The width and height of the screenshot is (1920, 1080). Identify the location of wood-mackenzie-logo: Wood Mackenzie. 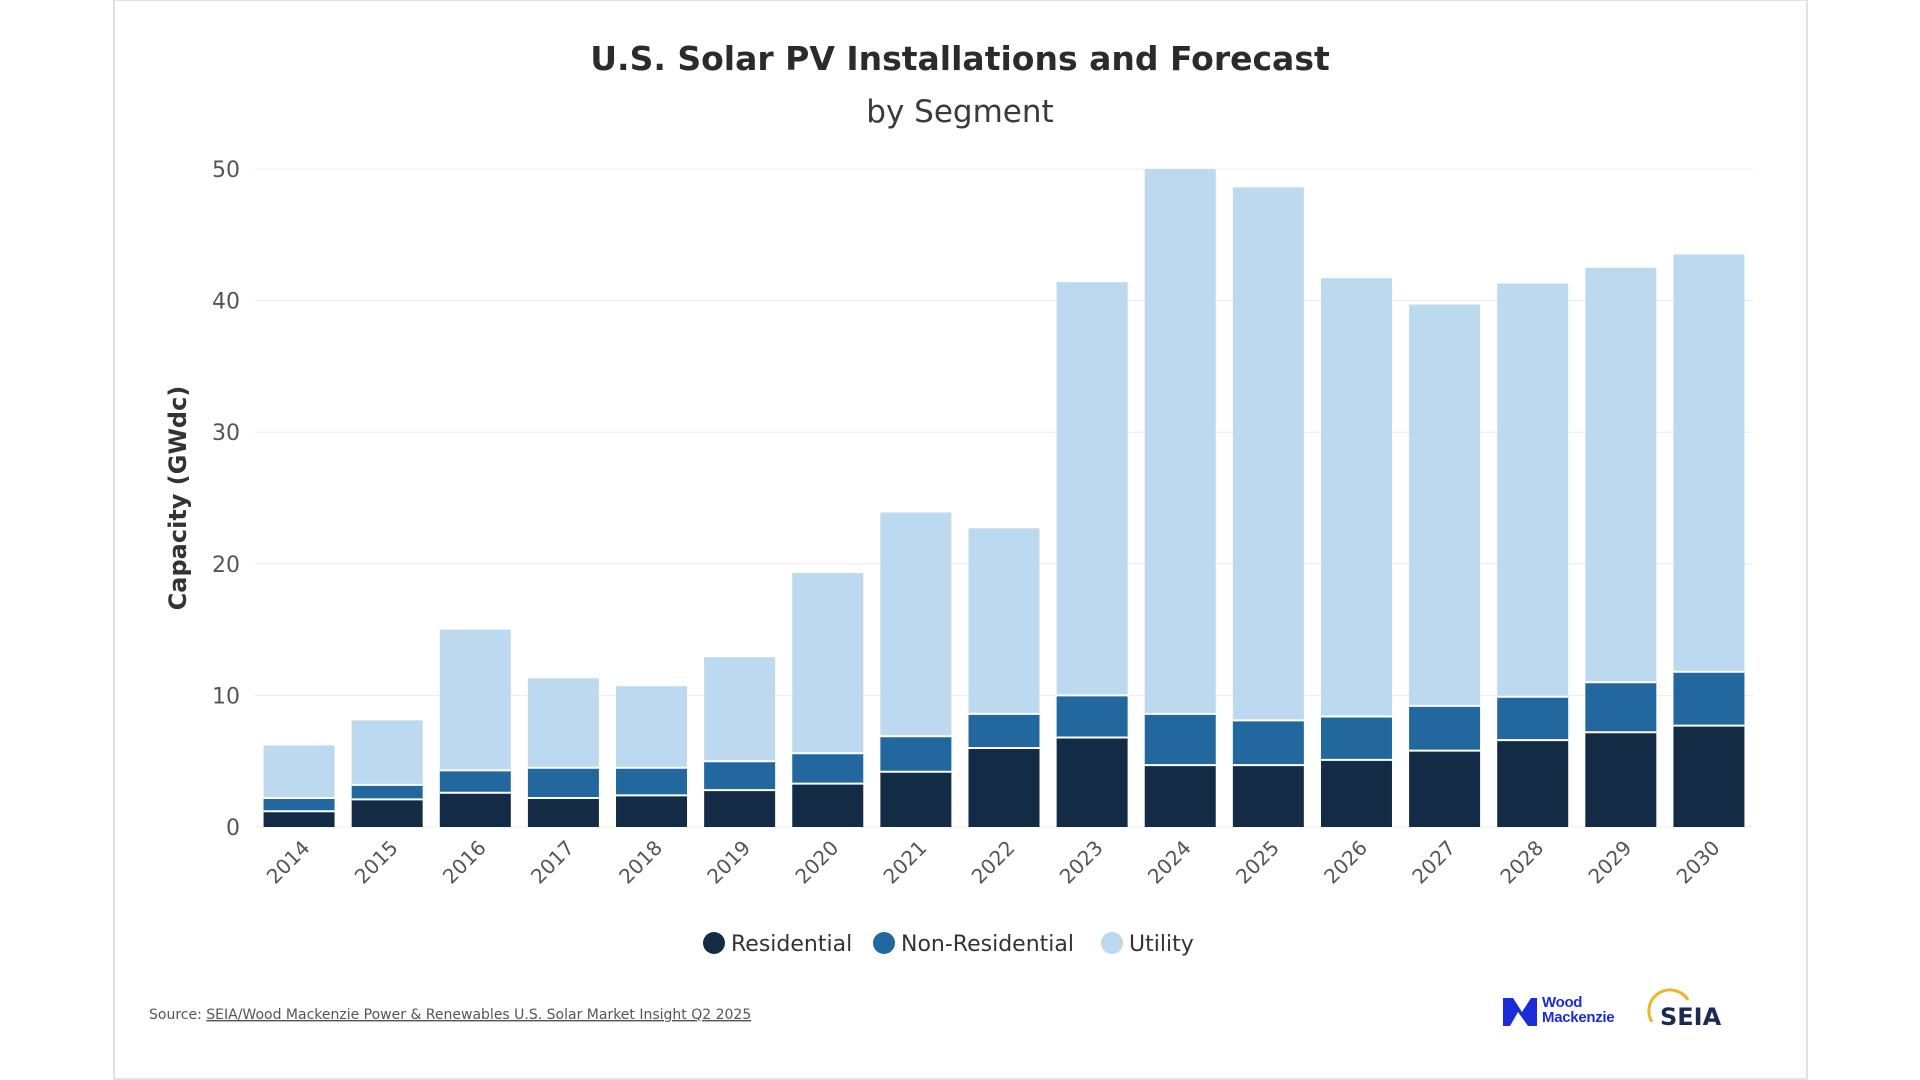
(1559, 1010).